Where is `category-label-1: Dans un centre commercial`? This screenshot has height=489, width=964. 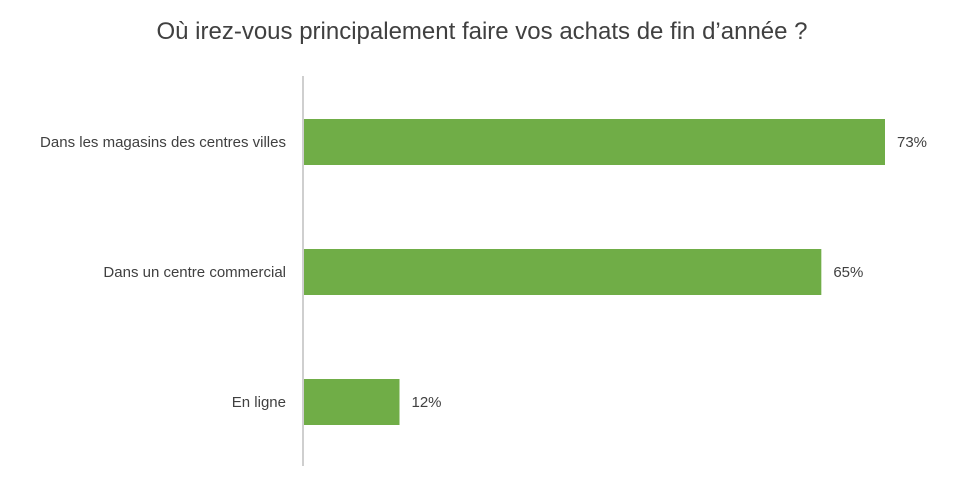
category-label-1: Dans un centre commercial is located at coordinates (194, 272).